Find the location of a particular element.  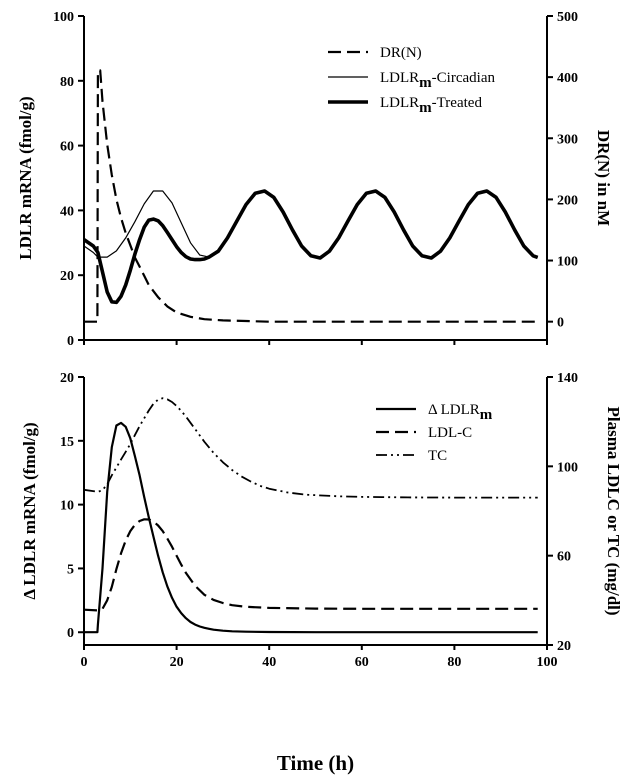

panel1-right-tick-label: 100 is located at coordinates (567, 262).